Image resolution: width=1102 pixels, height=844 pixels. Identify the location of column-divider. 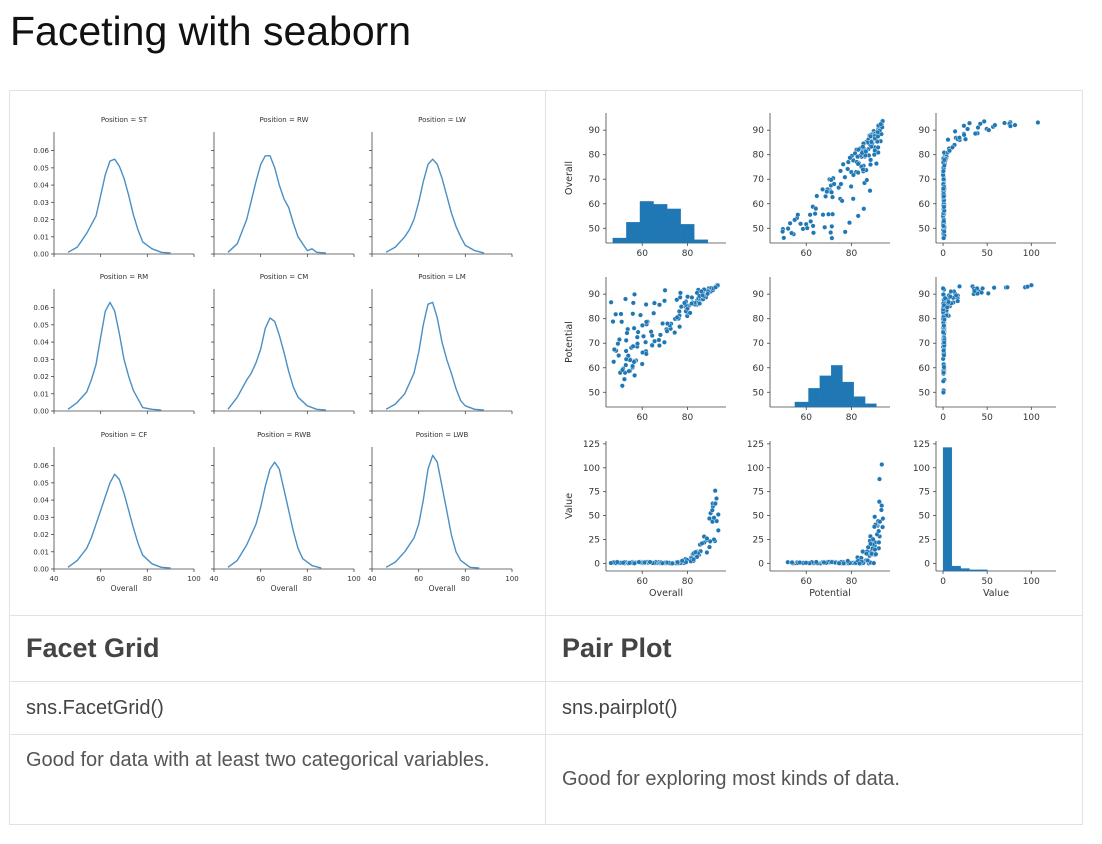
(545, 457).